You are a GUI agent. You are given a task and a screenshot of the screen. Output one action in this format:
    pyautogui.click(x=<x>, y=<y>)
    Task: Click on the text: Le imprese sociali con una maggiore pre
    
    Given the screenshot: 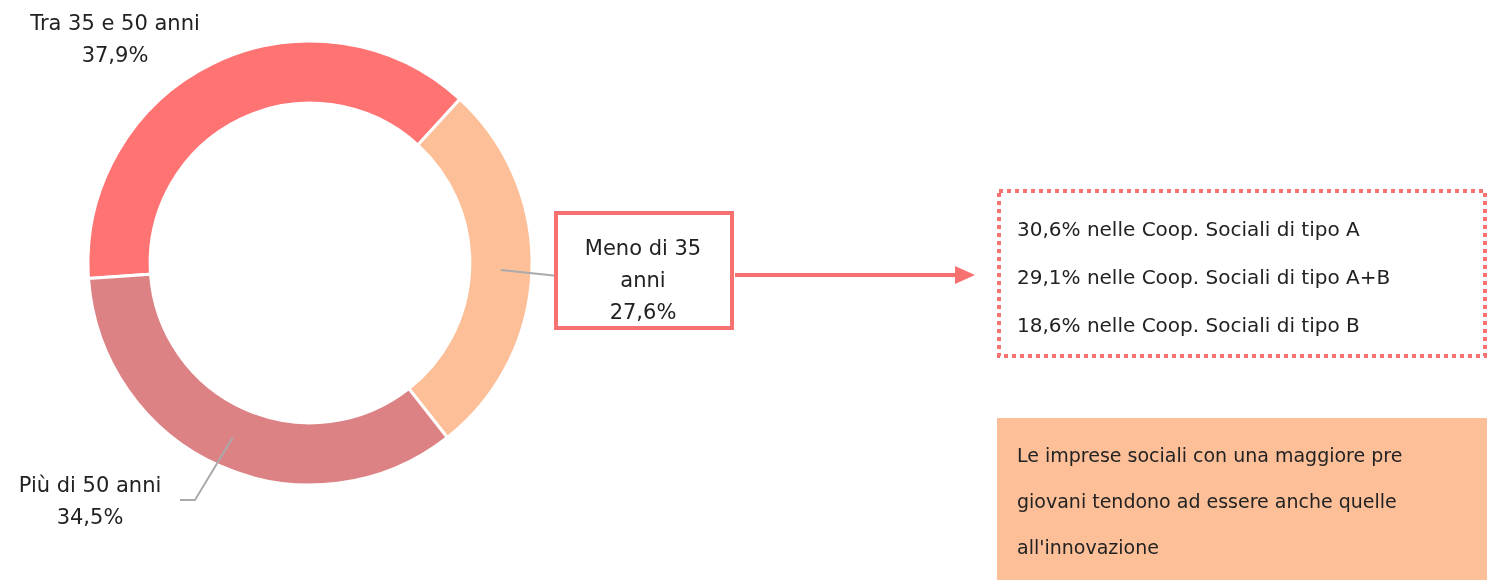 What is the action you would take?
    pyautogui.click(x=1210, y=455)
    